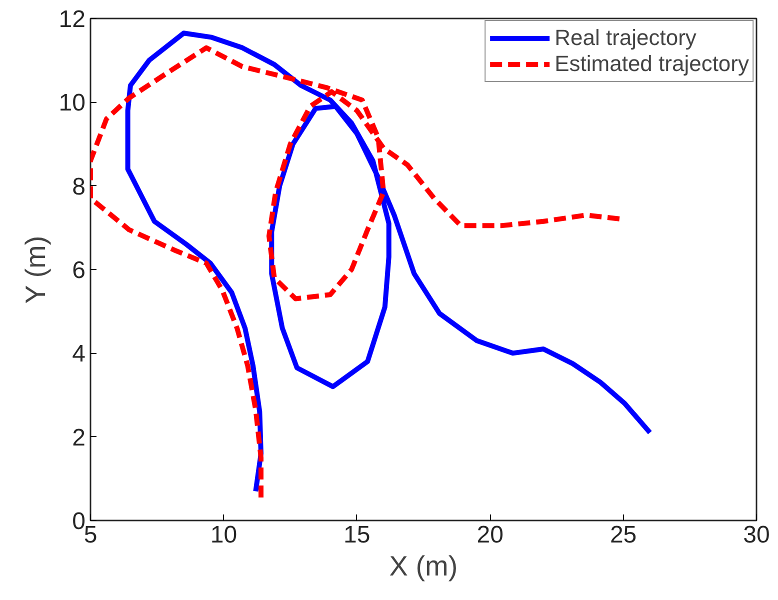  Describe the element at coordinates (35, 270) in the screenshot. I see `y-axis-title: Y (m)` at that location.